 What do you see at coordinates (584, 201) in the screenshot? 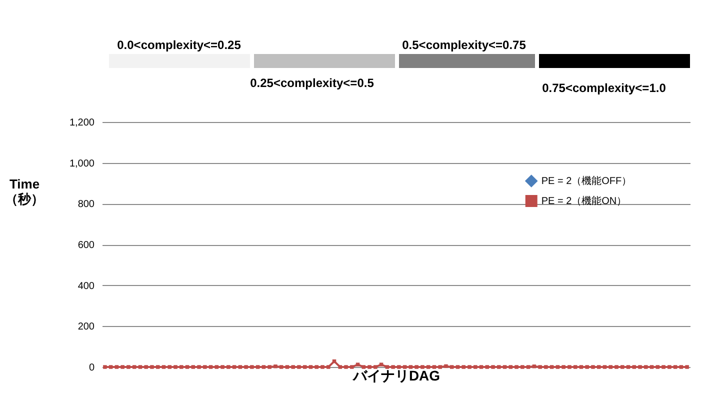
I see `legend-label: PE = 2（機能ON）` at bounding box center [584, 201].